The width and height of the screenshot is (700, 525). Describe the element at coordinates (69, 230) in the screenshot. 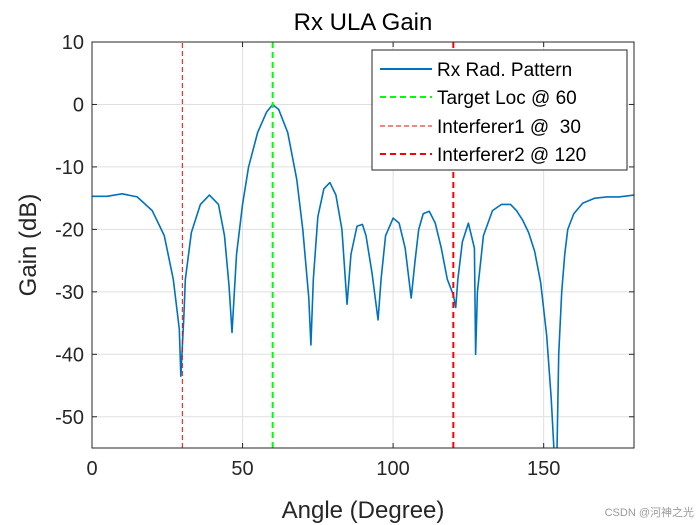

I see `y-tick-label: -20` at that location.